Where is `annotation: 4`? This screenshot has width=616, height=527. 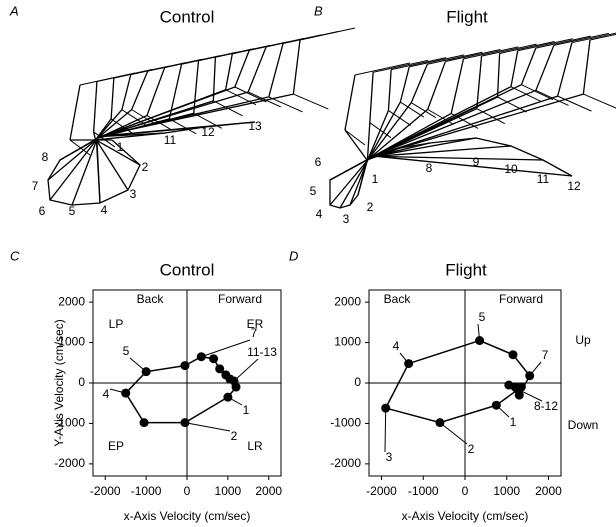 annotation: 4 is located at coordinates (396, 346).